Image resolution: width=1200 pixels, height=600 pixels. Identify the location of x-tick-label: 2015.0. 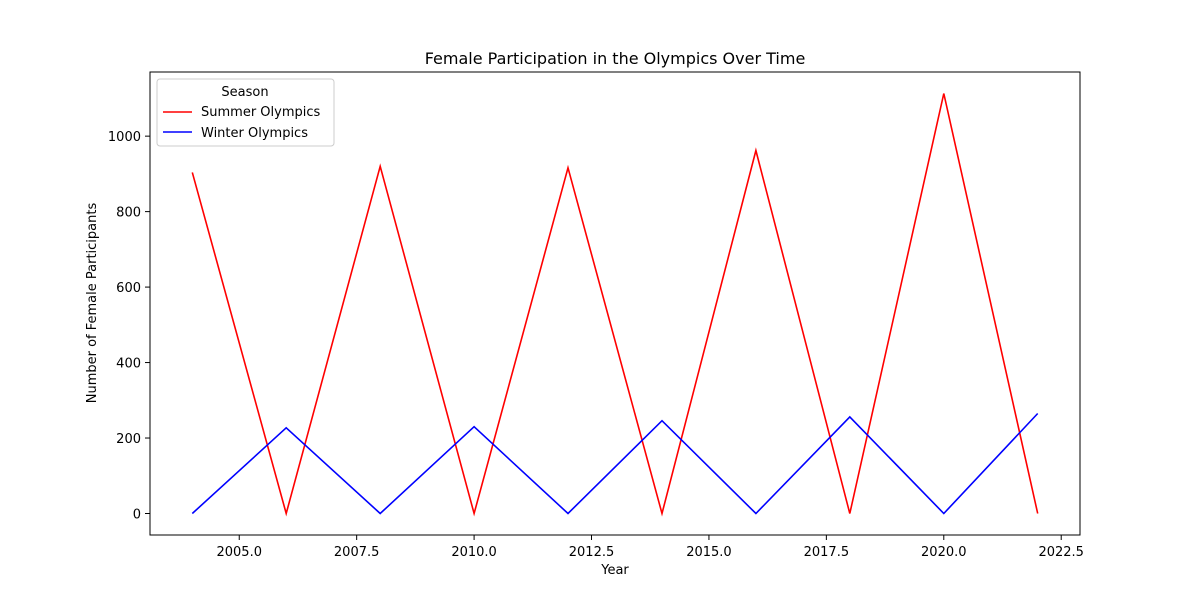
(709, 552).